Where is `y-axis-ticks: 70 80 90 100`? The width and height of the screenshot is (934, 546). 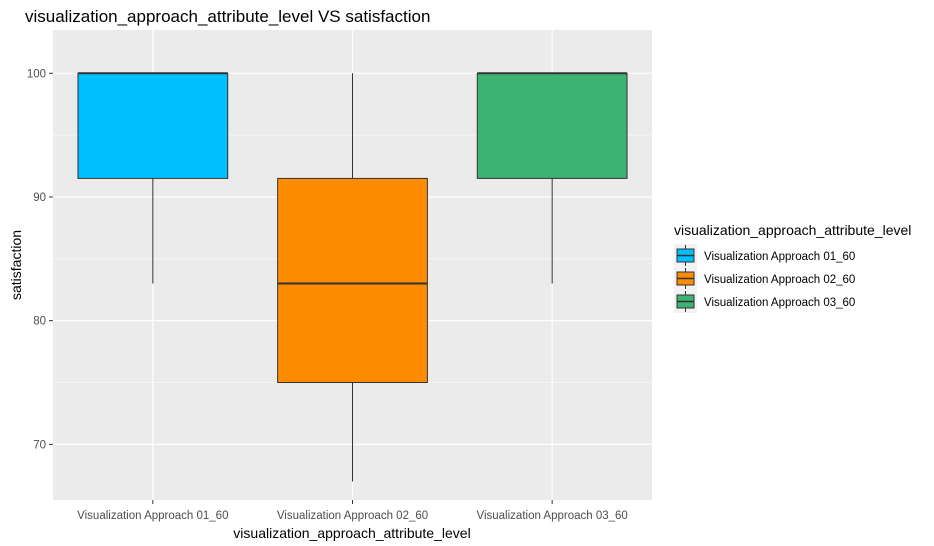
y-axis-ticks: 70 80 90 100 is located at coordinates (40, 259).